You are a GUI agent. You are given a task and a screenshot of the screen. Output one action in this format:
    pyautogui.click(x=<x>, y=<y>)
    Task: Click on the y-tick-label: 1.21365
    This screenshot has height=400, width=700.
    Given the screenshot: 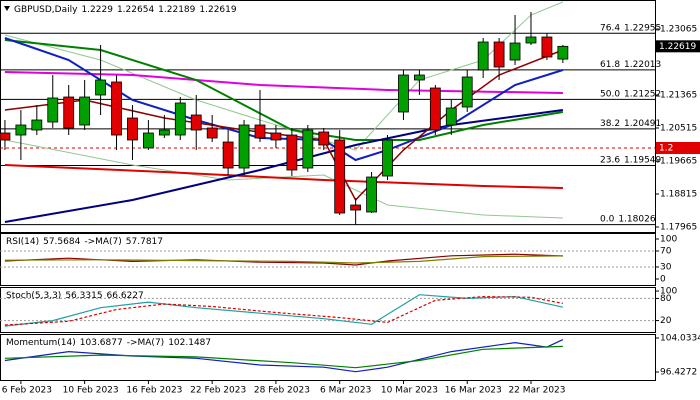 What is the action you would take?
    pyautogui.click(x=678, y=95)
    